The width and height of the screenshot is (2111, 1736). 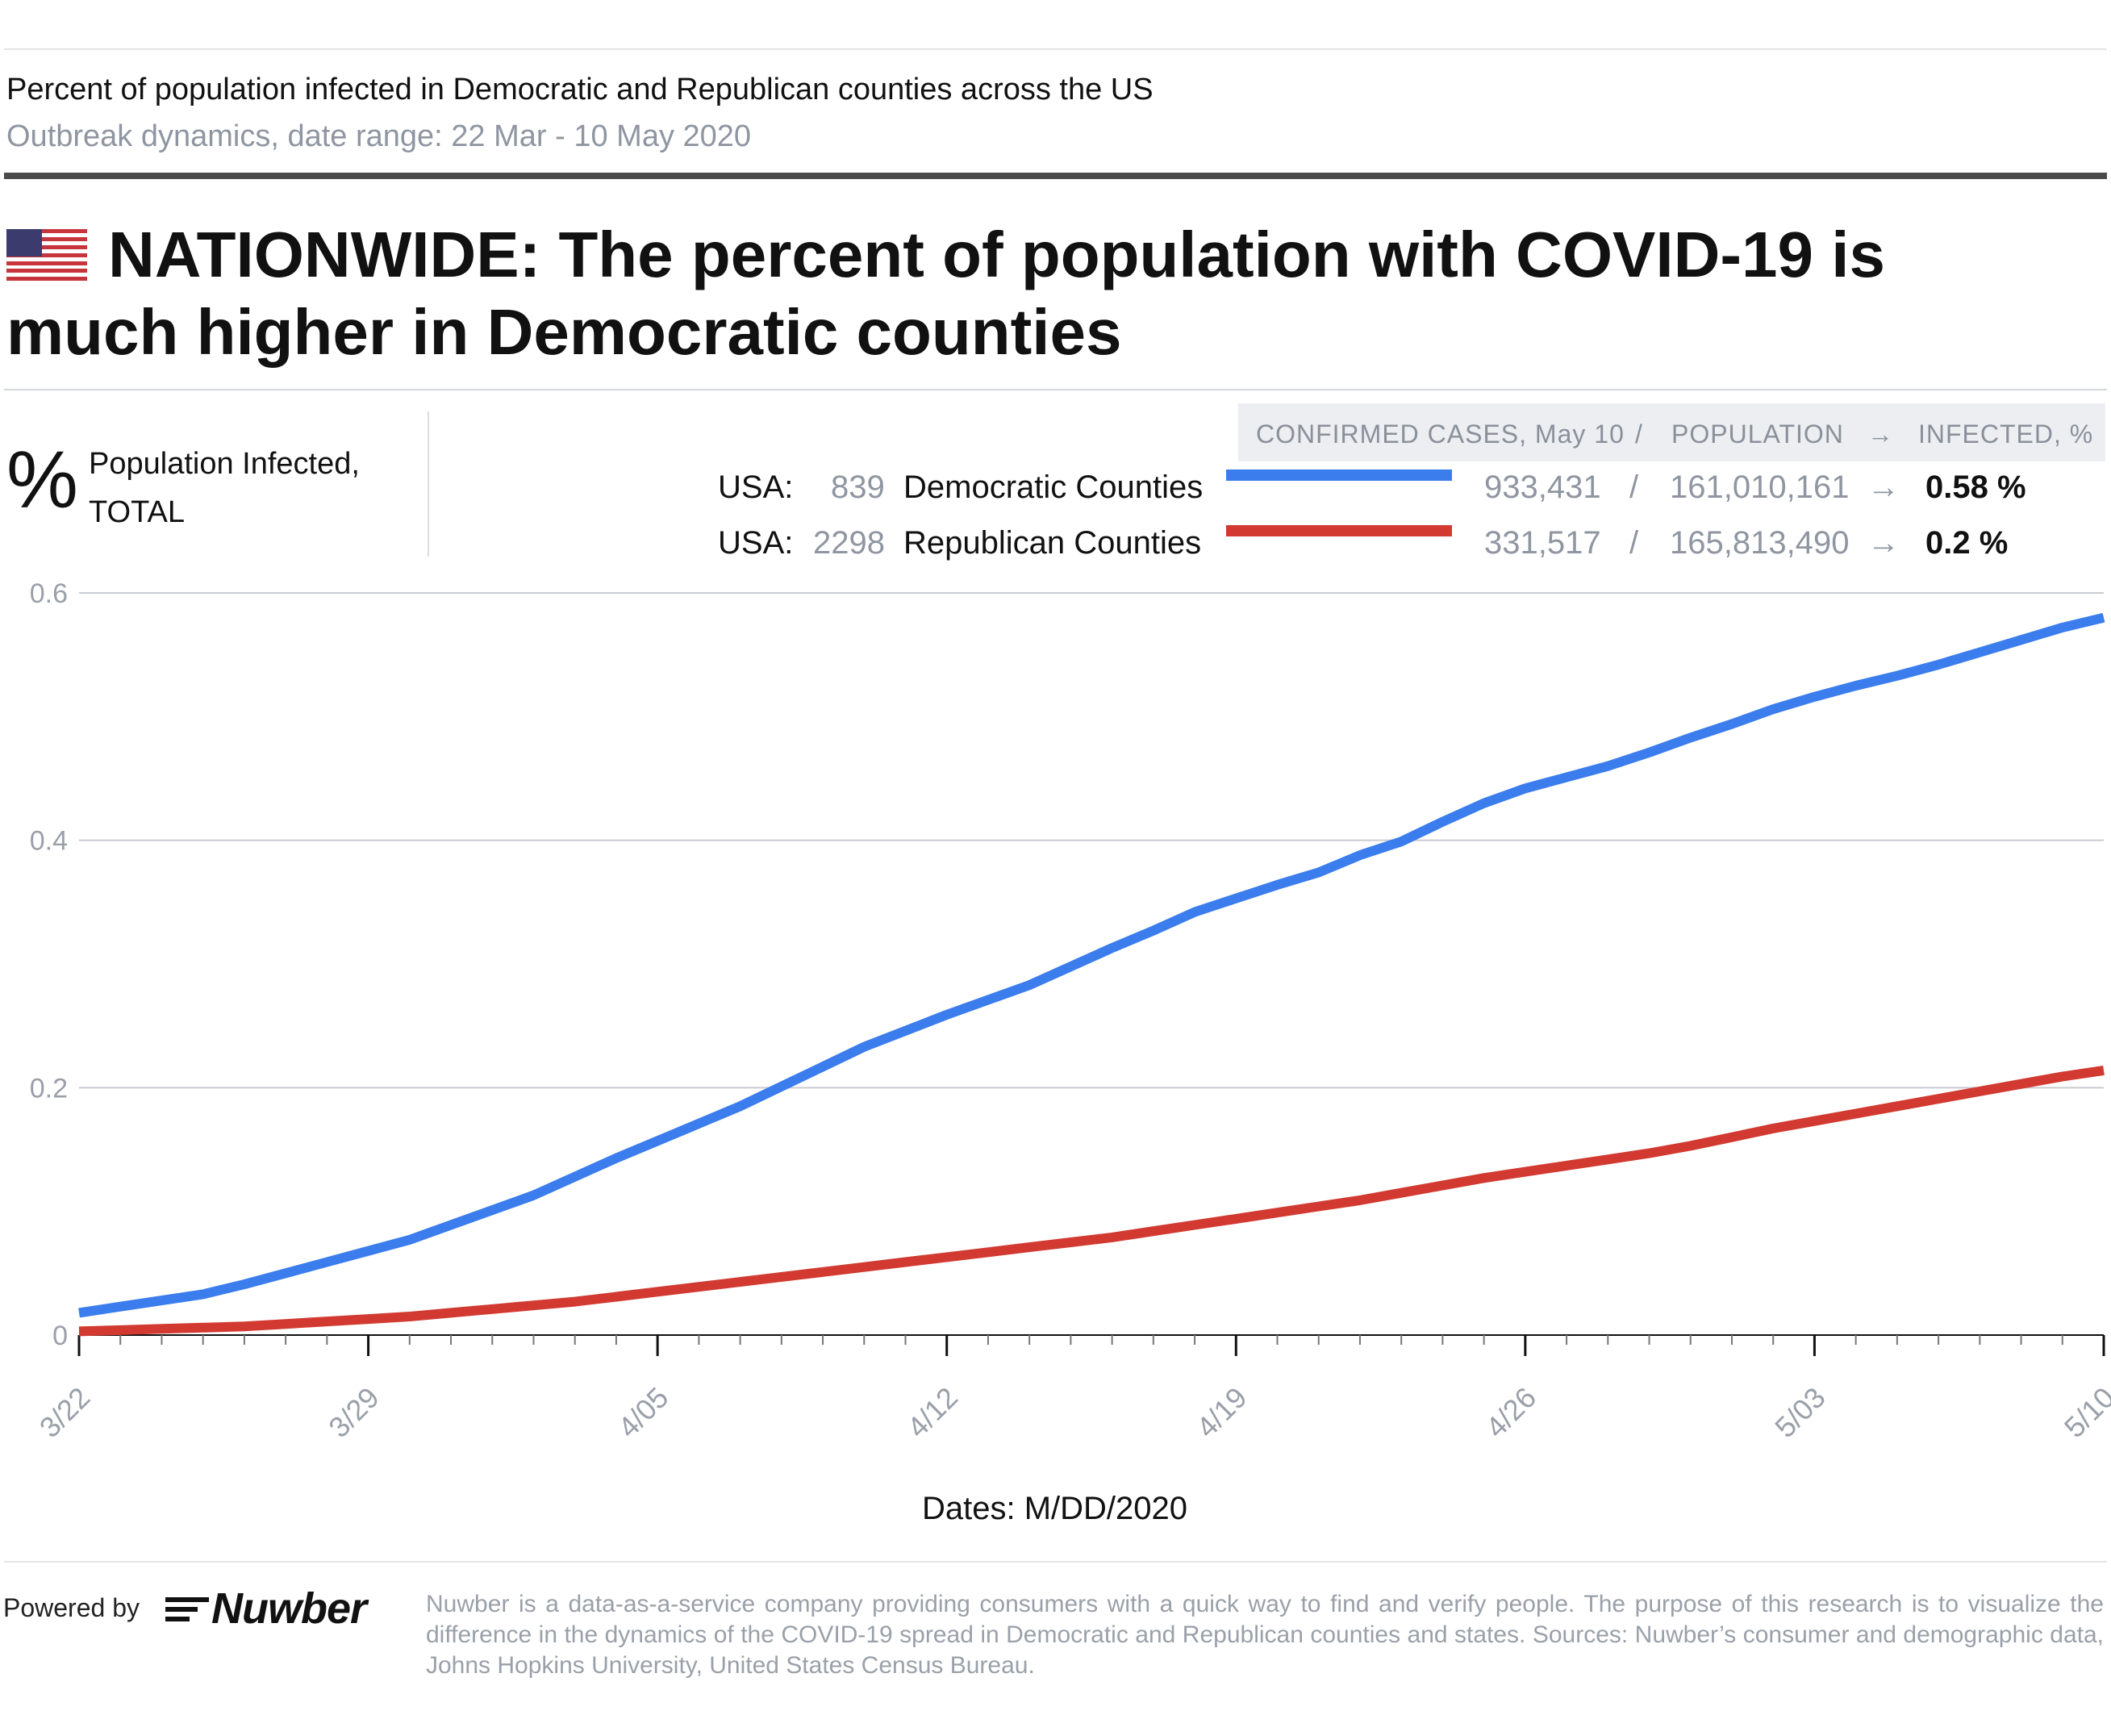 What do you see at coordinates (1055, 1508) in the screenshot?
I see `x-axis-title: Dates: M/DD/2020` at bounding box center [1055, 1508].